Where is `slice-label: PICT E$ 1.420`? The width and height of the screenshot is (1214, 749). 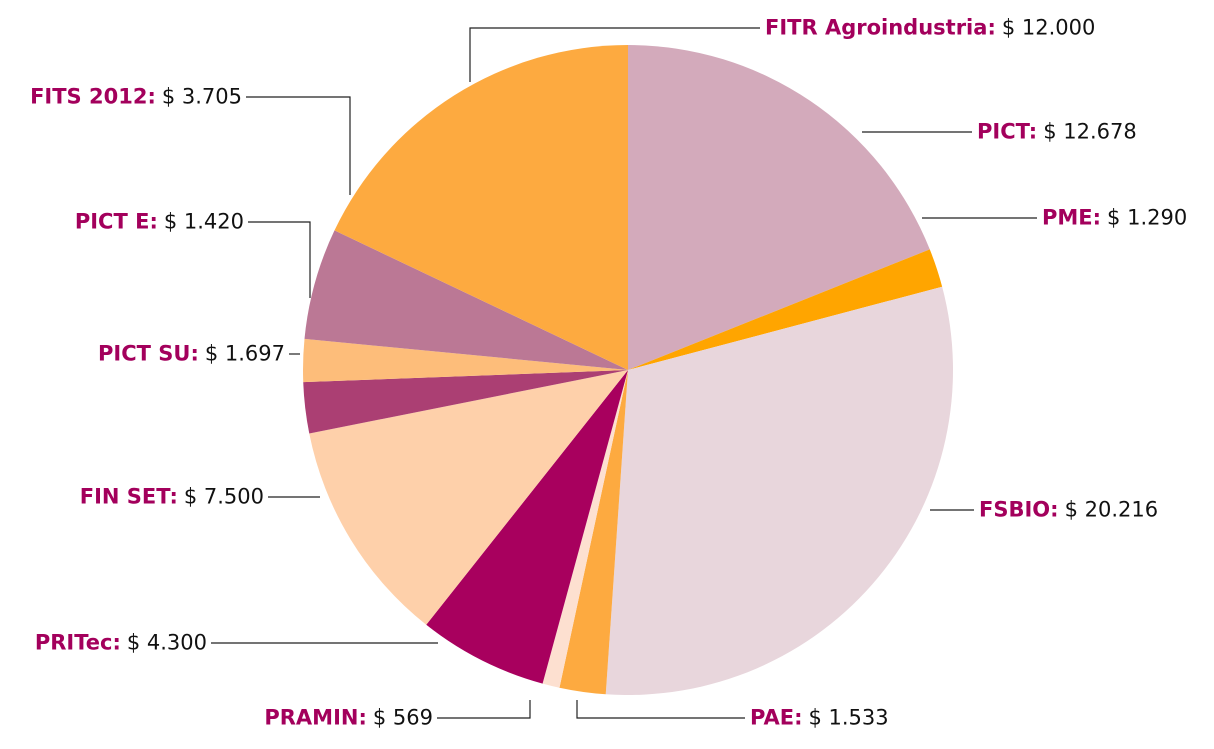
slice-label: PICT E$ 1.420 is located at coordinates (159, 221).